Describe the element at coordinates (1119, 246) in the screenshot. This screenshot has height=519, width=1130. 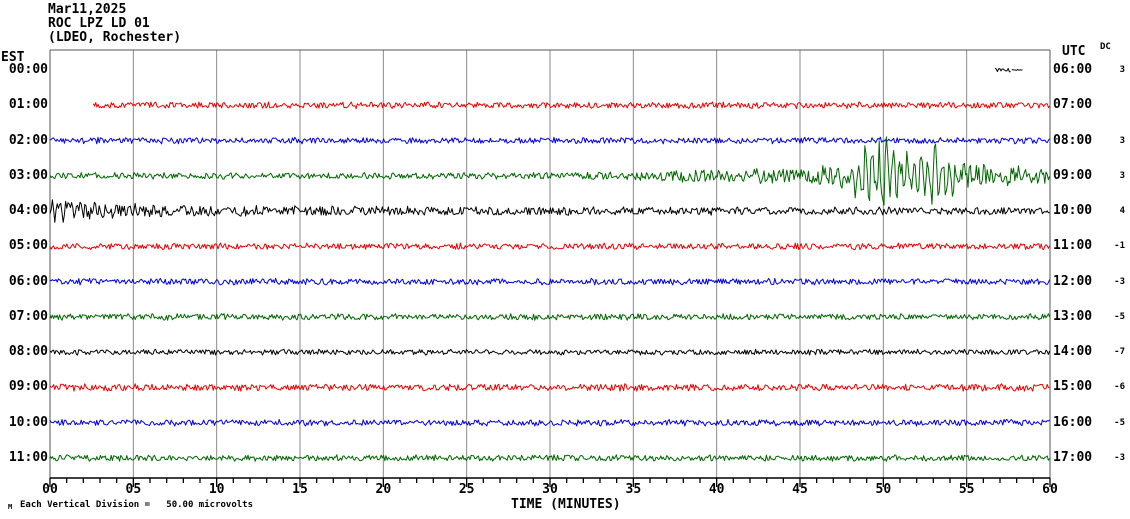
I see `dc-offset-value: -1` at that location.